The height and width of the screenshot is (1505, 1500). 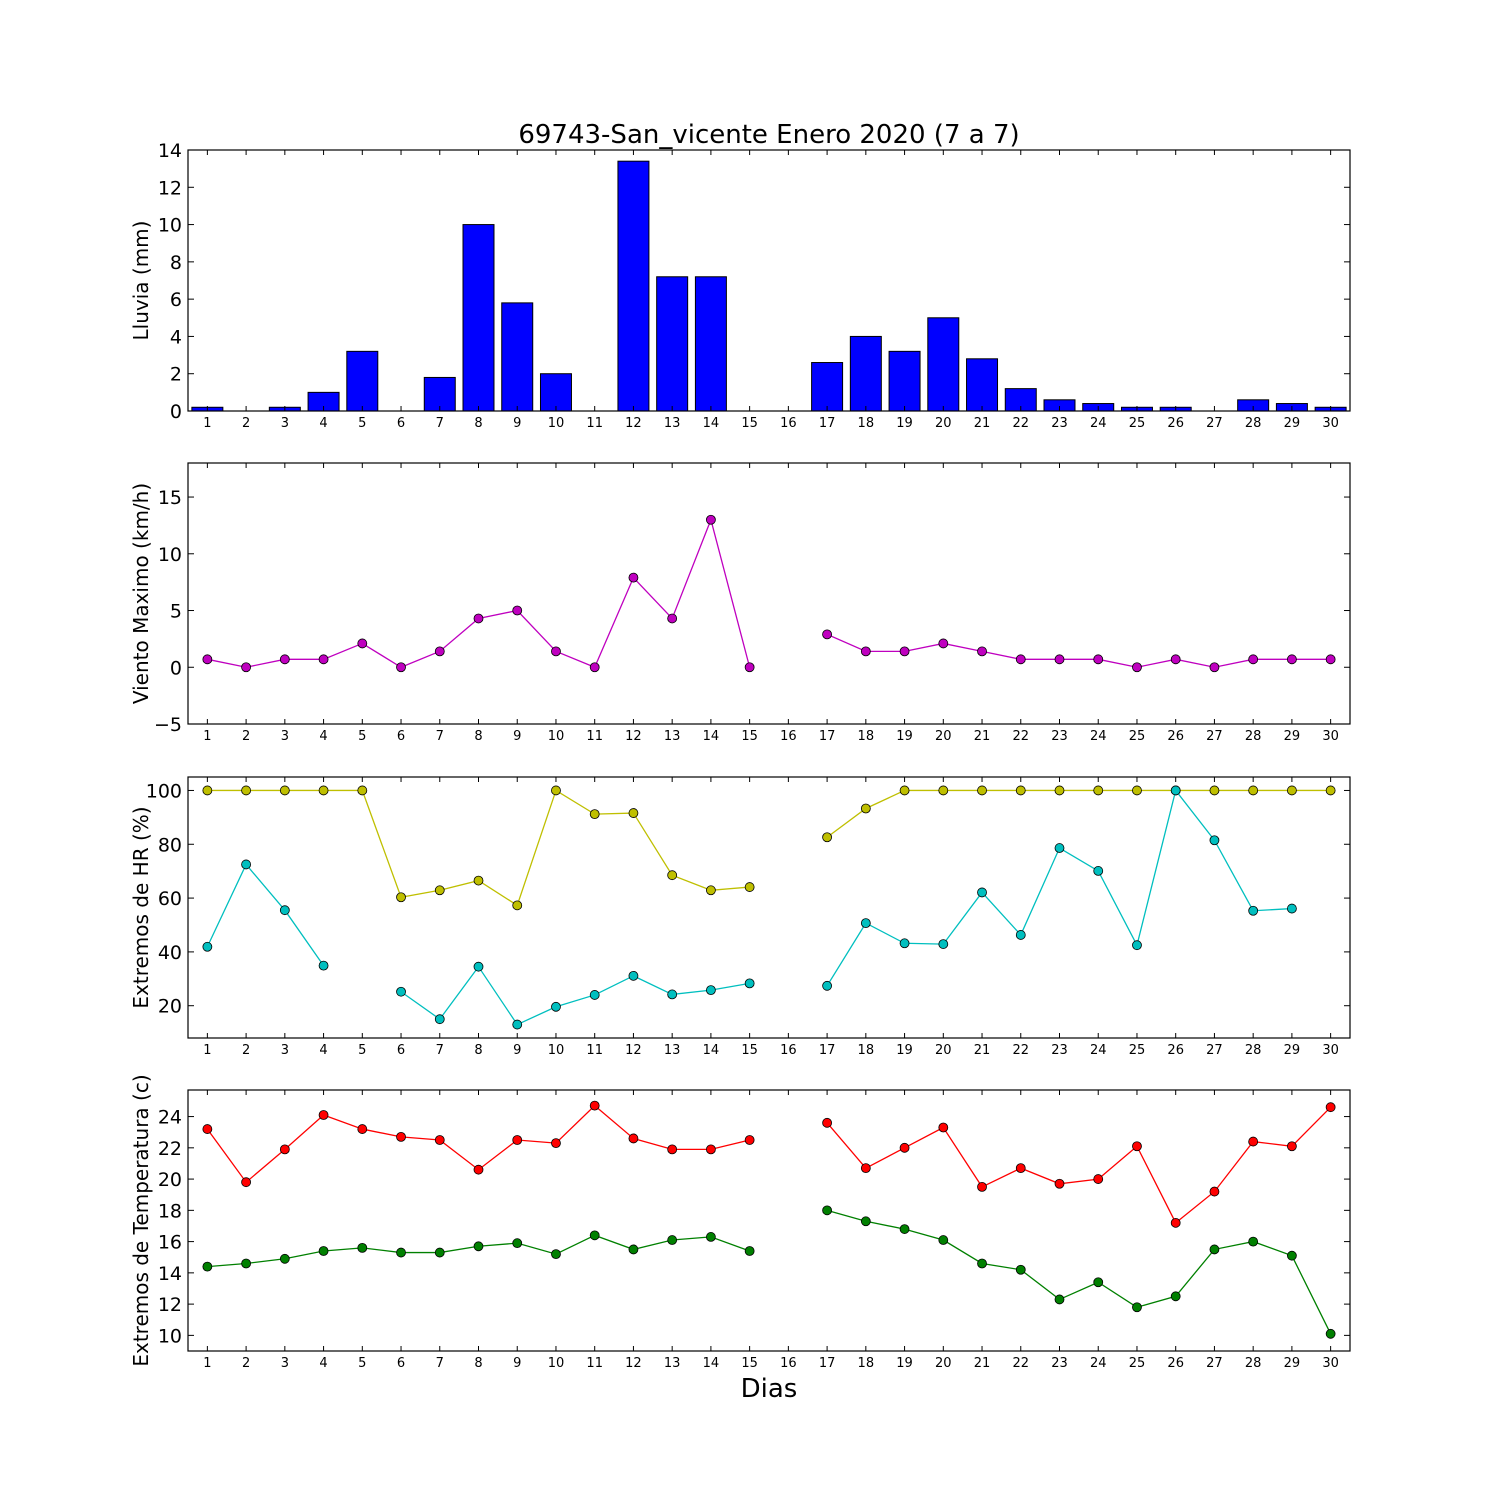 I want to click on x-tick-label: 13, so click(x=672, y=423).